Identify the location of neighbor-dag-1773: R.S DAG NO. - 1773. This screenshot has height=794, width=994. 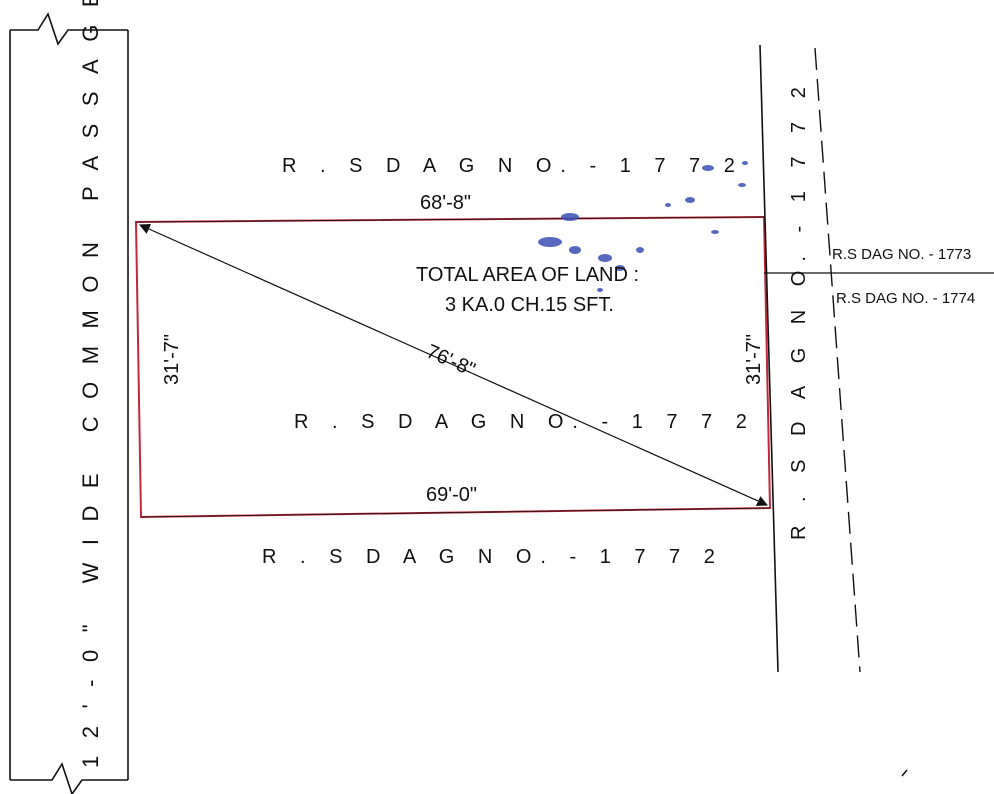
(901, 254).